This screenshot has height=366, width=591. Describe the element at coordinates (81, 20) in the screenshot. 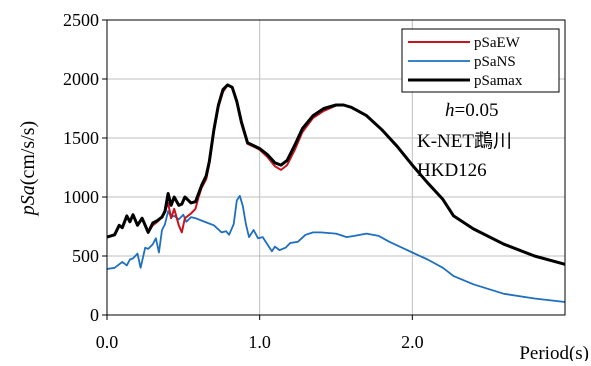

I see `y-tick-label: 2500` at that location.